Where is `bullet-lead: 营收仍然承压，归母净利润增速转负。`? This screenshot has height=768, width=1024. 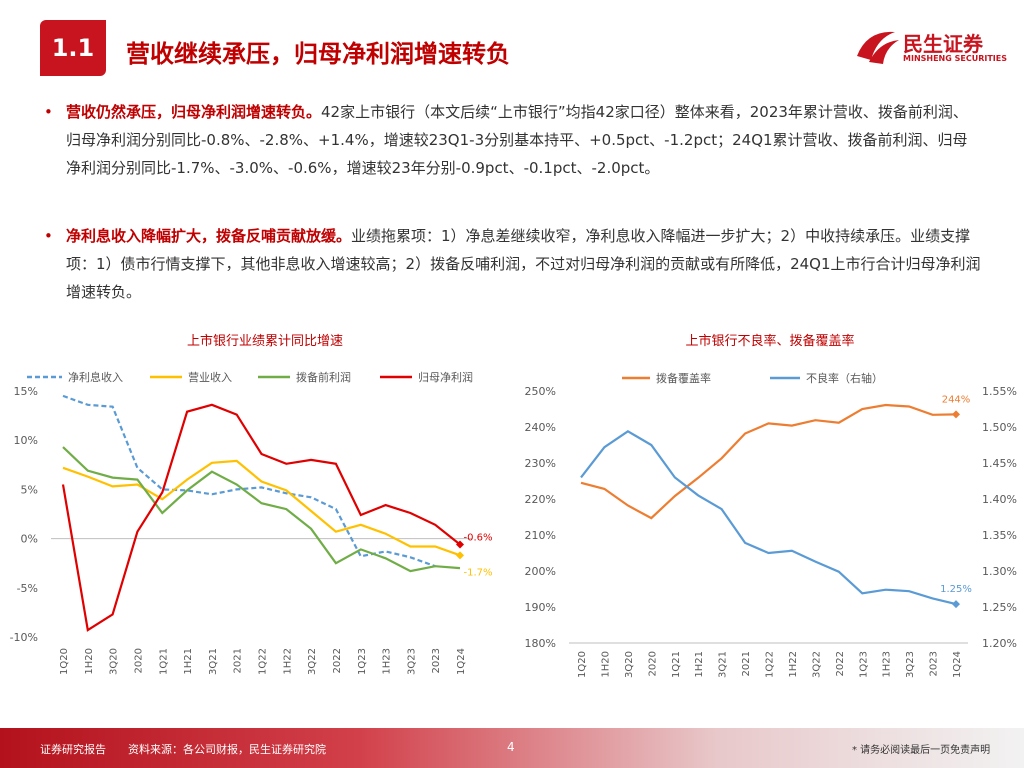
bullet-lead: 营收仍然承压，归母净利润增速转负。 is located at coordinates (194, 112).